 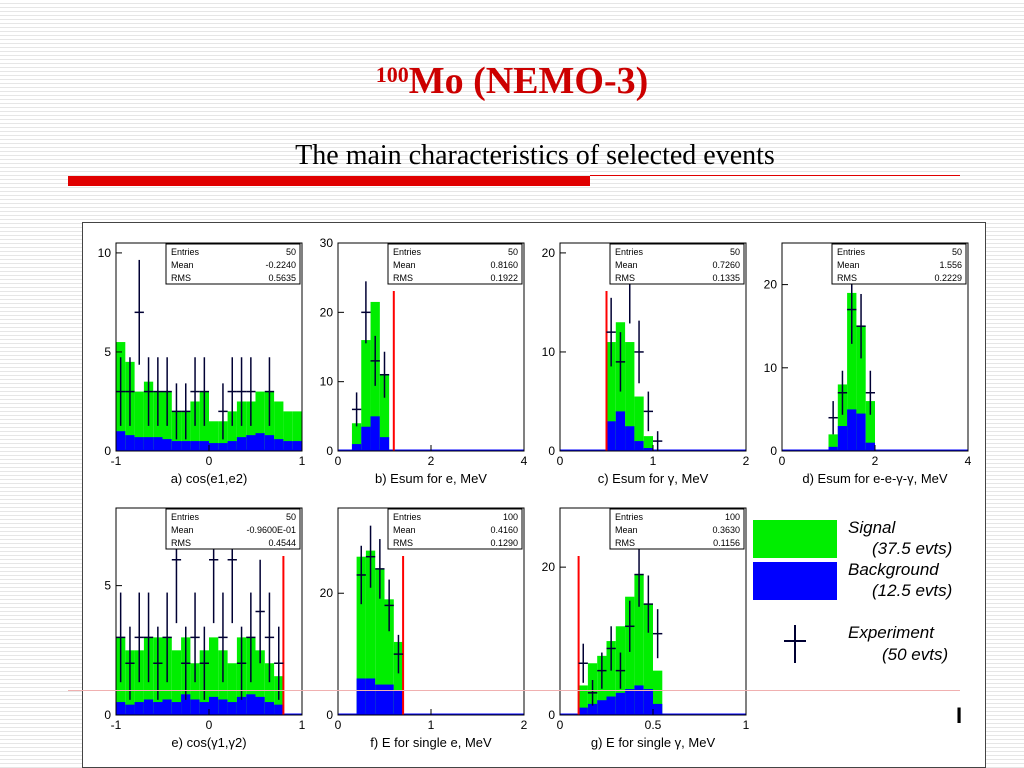 I want to click on red-thin-line, so click(x=775, y=175).